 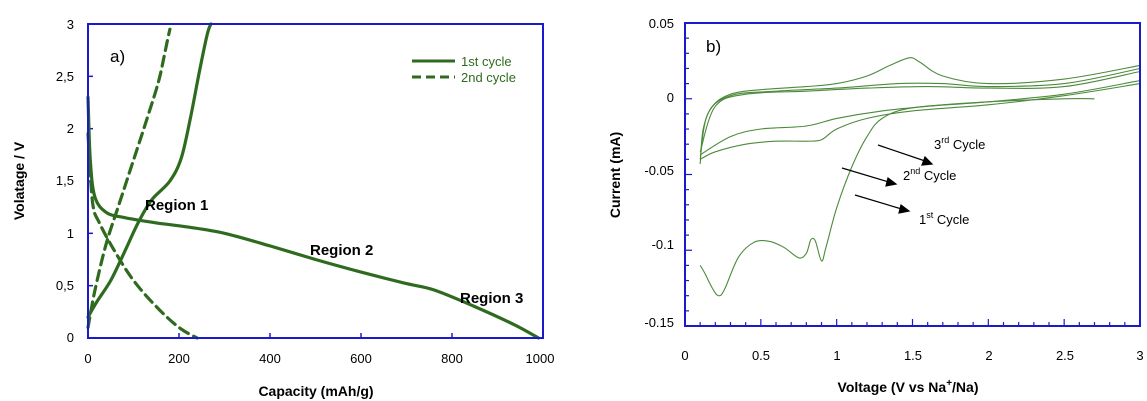 What do you see at coordinates (959, 143) in the screenshot?
I see `label-3rd-cycle: 3rd Cycle` at bounding box center [959, 143].